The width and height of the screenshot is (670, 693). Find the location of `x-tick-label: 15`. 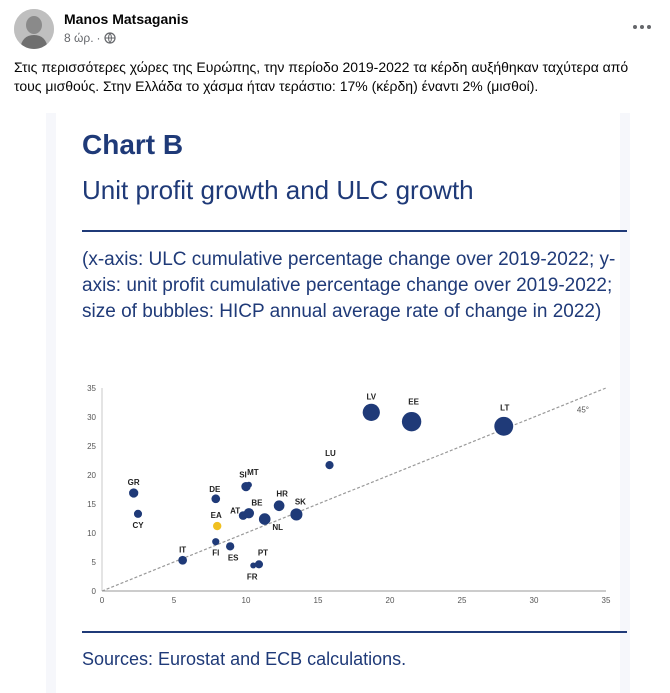

x-tick-label: 15 is located at coordinates (318, 600).